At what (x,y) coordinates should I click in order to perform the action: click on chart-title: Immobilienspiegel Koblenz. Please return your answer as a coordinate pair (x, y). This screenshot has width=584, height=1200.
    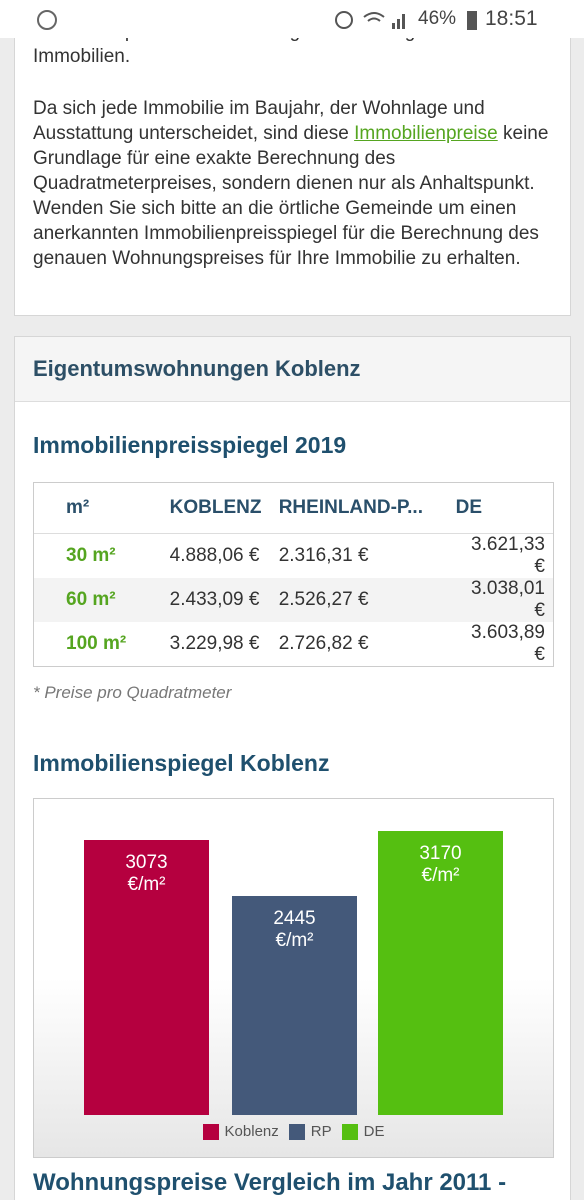
    Looking at the image, I should click on (181, 763).